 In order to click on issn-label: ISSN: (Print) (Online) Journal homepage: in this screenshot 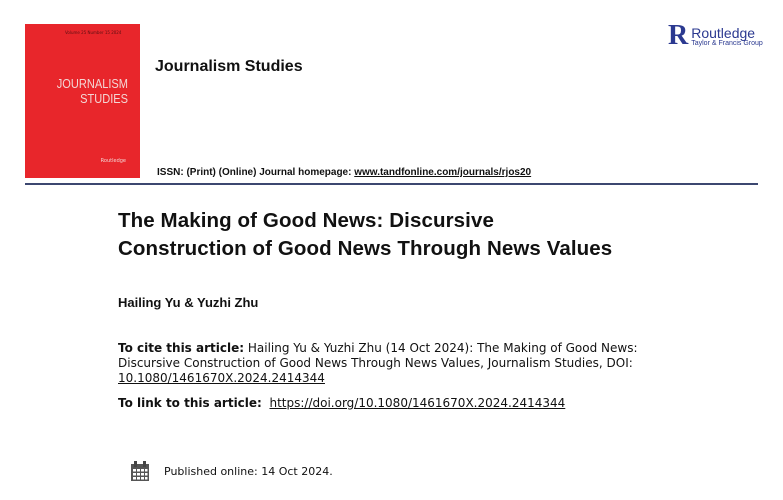, I will do `click(256, 172)`.